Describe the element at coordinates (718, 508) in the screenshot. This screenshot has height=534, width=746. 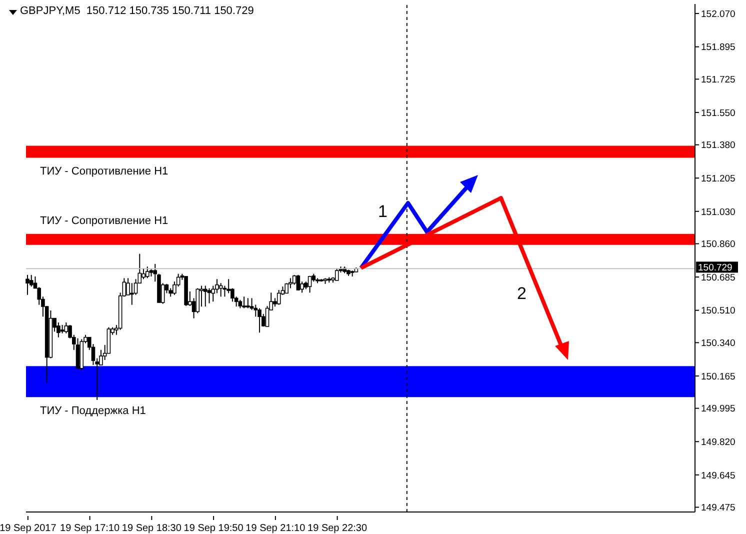
I see `y-tick-label: 149.475` at that location.